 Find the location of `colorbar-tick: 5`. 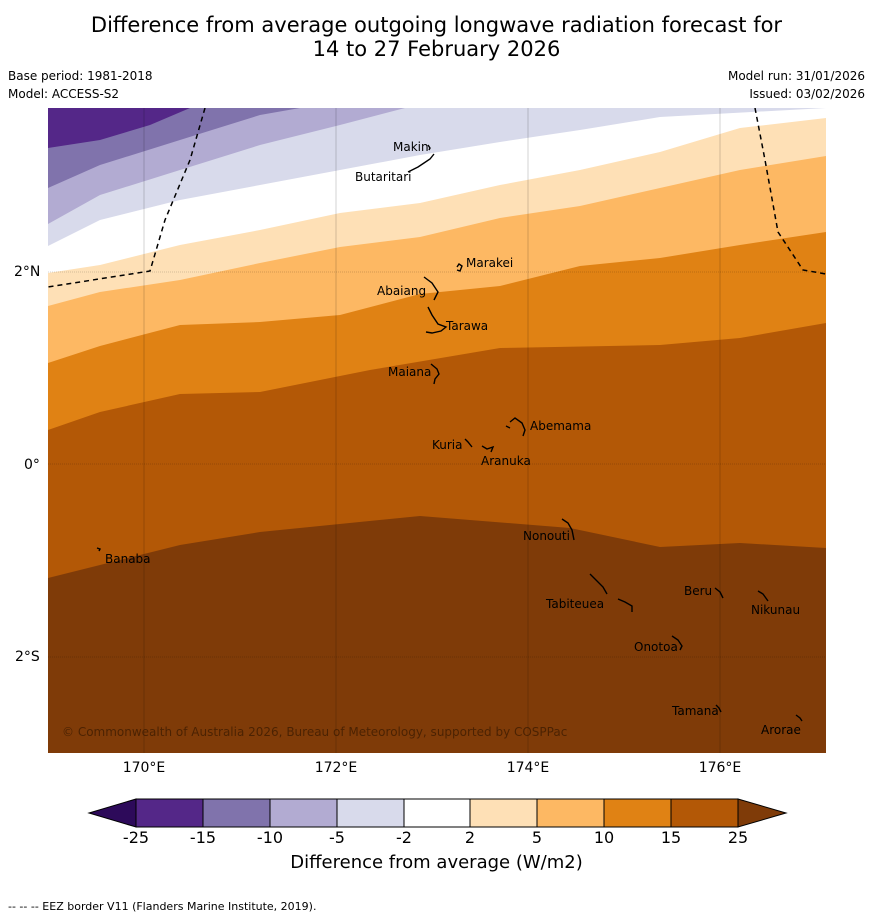

colorbar-tick: 5 is located at coordinates (537, 837).